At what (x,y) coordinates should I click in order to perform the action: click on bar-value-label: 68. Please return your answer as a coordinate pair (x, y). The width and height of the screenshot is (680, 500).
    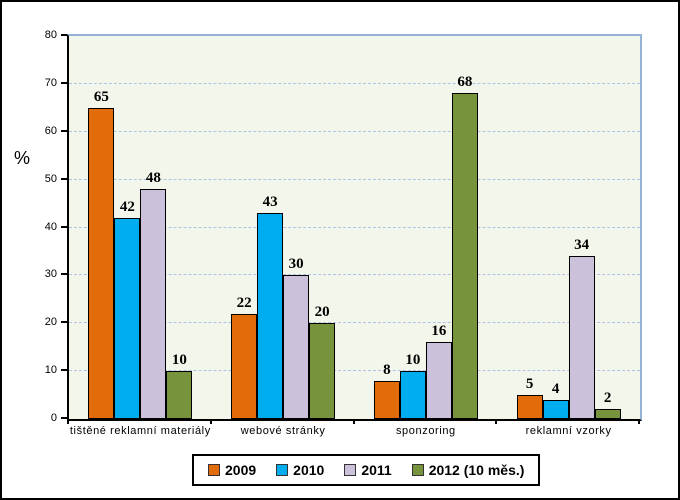
    Looking at the image, I should click on (465, 82).